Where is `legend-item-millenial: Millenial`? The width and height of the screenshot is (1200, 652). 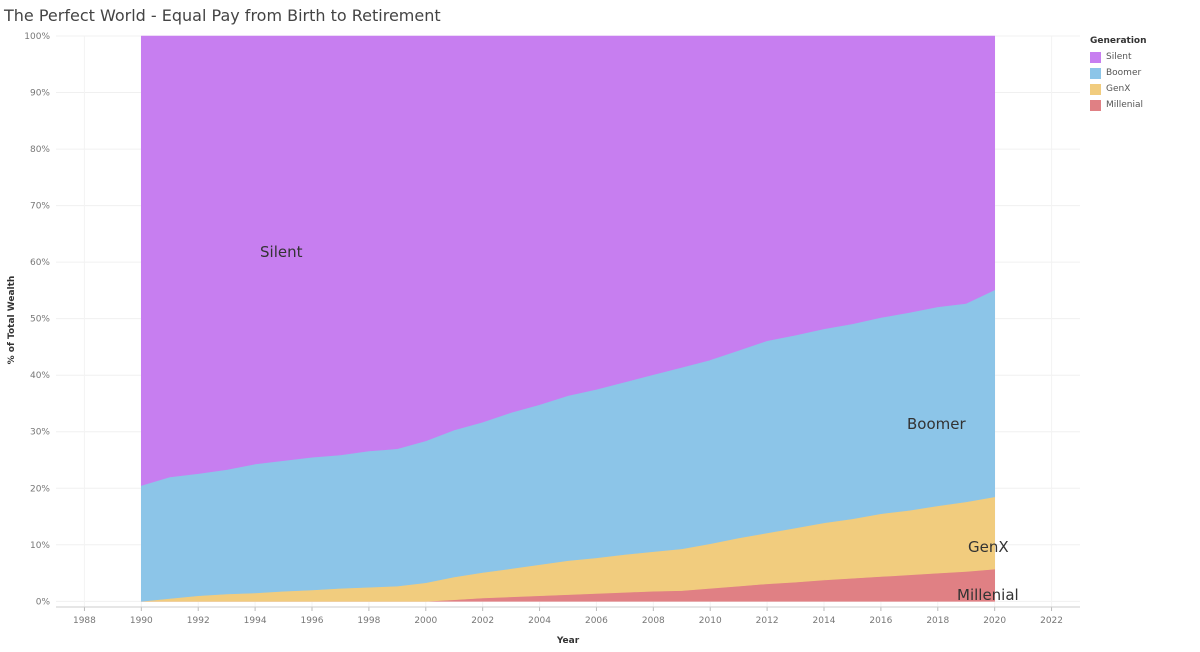
legend-item-millenial: Millenial is located at coordinates (1140, 105).